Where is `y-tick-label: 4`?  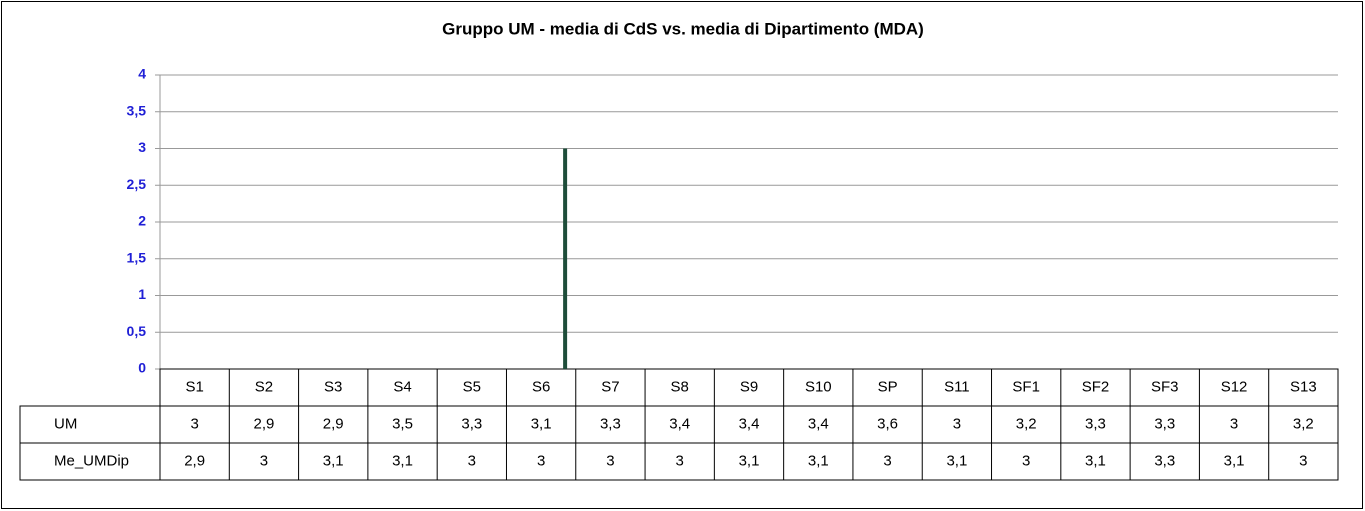 y-tick-label: 4 is located at coordinates (142, 74).